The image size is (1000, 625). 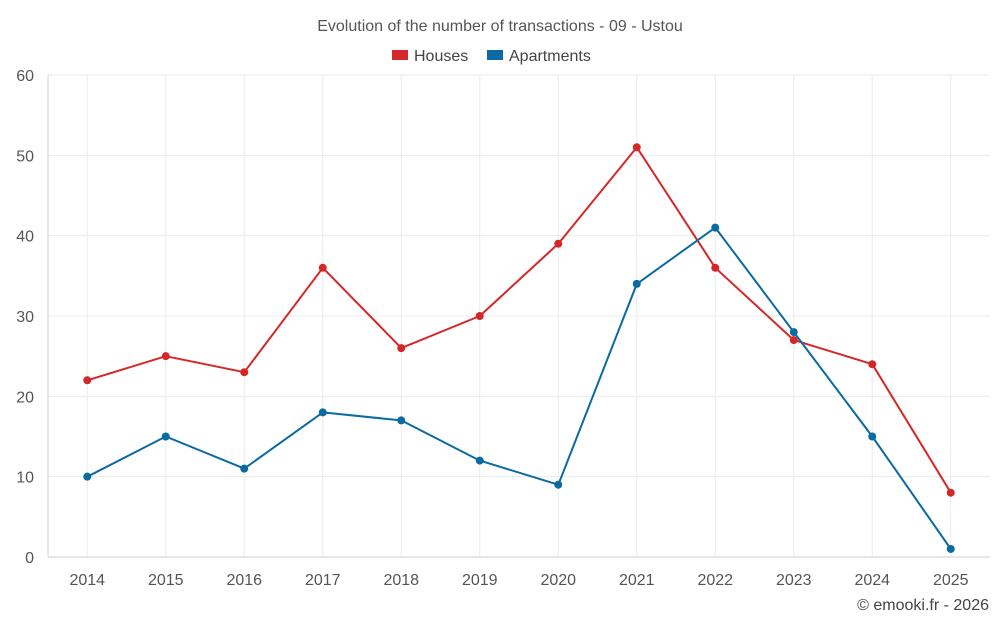 What do you see at coordinates (25, 76) in the screenshot?
I see `y-tick-label-60: 60` at bounding box center [25, 76].